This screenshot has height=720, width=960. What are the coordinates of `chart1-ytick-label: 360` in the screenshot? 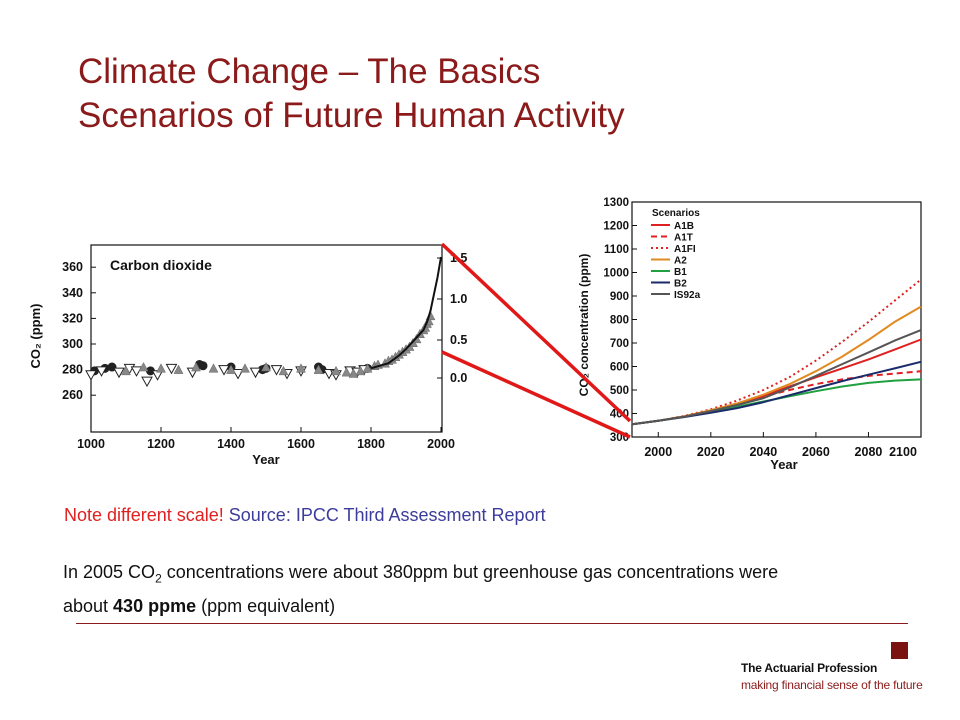 It's located at (72, 267).